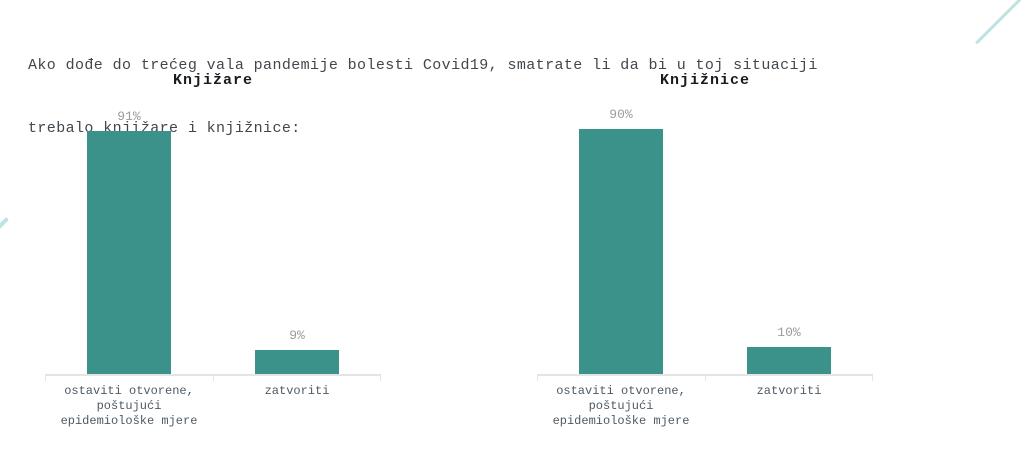 This screenshot has height=456, width=1022. I want to click on decorative-diagonal-line-top-right, so click(998, 22).